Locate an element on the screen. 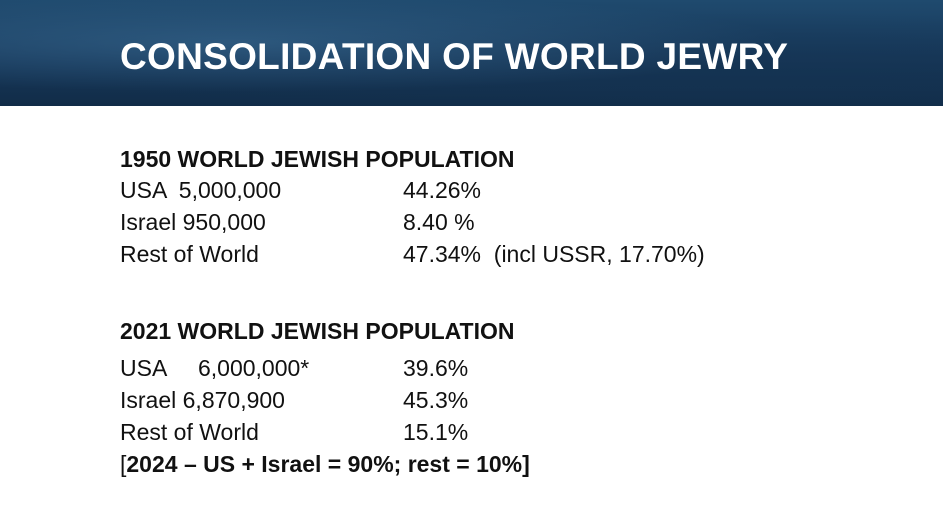  note-bracket: [ is located at coordinates (123, 464).